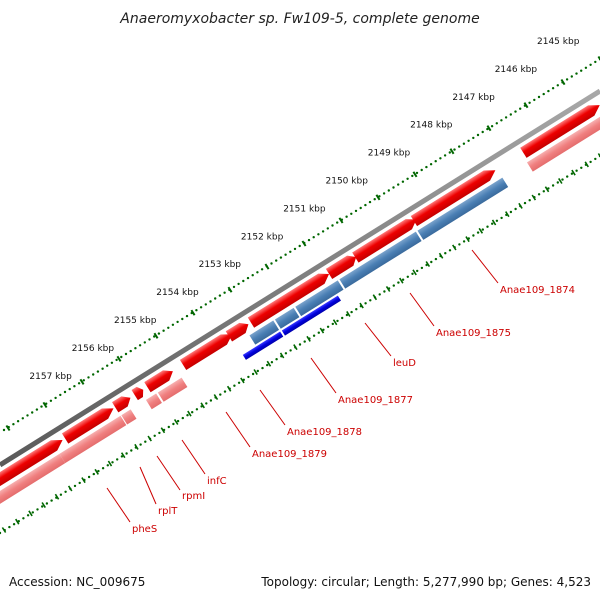  I want to click on tick-label: 2151 kbp, so click(304, 209).